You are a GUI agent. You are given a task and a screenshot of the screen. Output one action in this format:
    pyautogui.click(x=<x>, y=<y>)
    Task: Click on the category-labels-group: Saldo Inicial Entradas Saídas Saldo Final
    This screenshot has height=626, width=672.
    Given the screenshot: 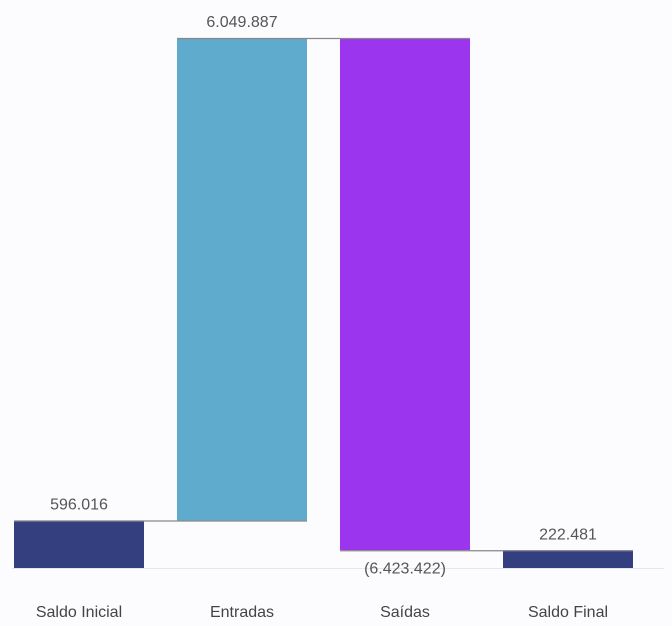 What is the action you would take?
    pyautogui.click(x=322, y=612)
    